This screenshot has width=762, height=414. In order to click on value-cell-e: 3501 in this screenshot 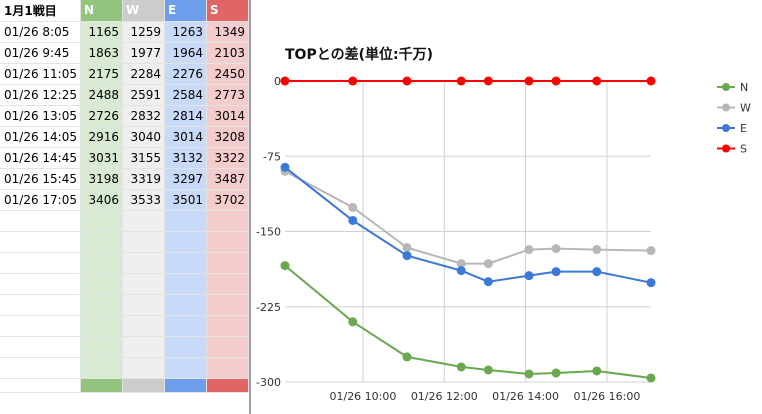, I will do `click(185, 200)`.